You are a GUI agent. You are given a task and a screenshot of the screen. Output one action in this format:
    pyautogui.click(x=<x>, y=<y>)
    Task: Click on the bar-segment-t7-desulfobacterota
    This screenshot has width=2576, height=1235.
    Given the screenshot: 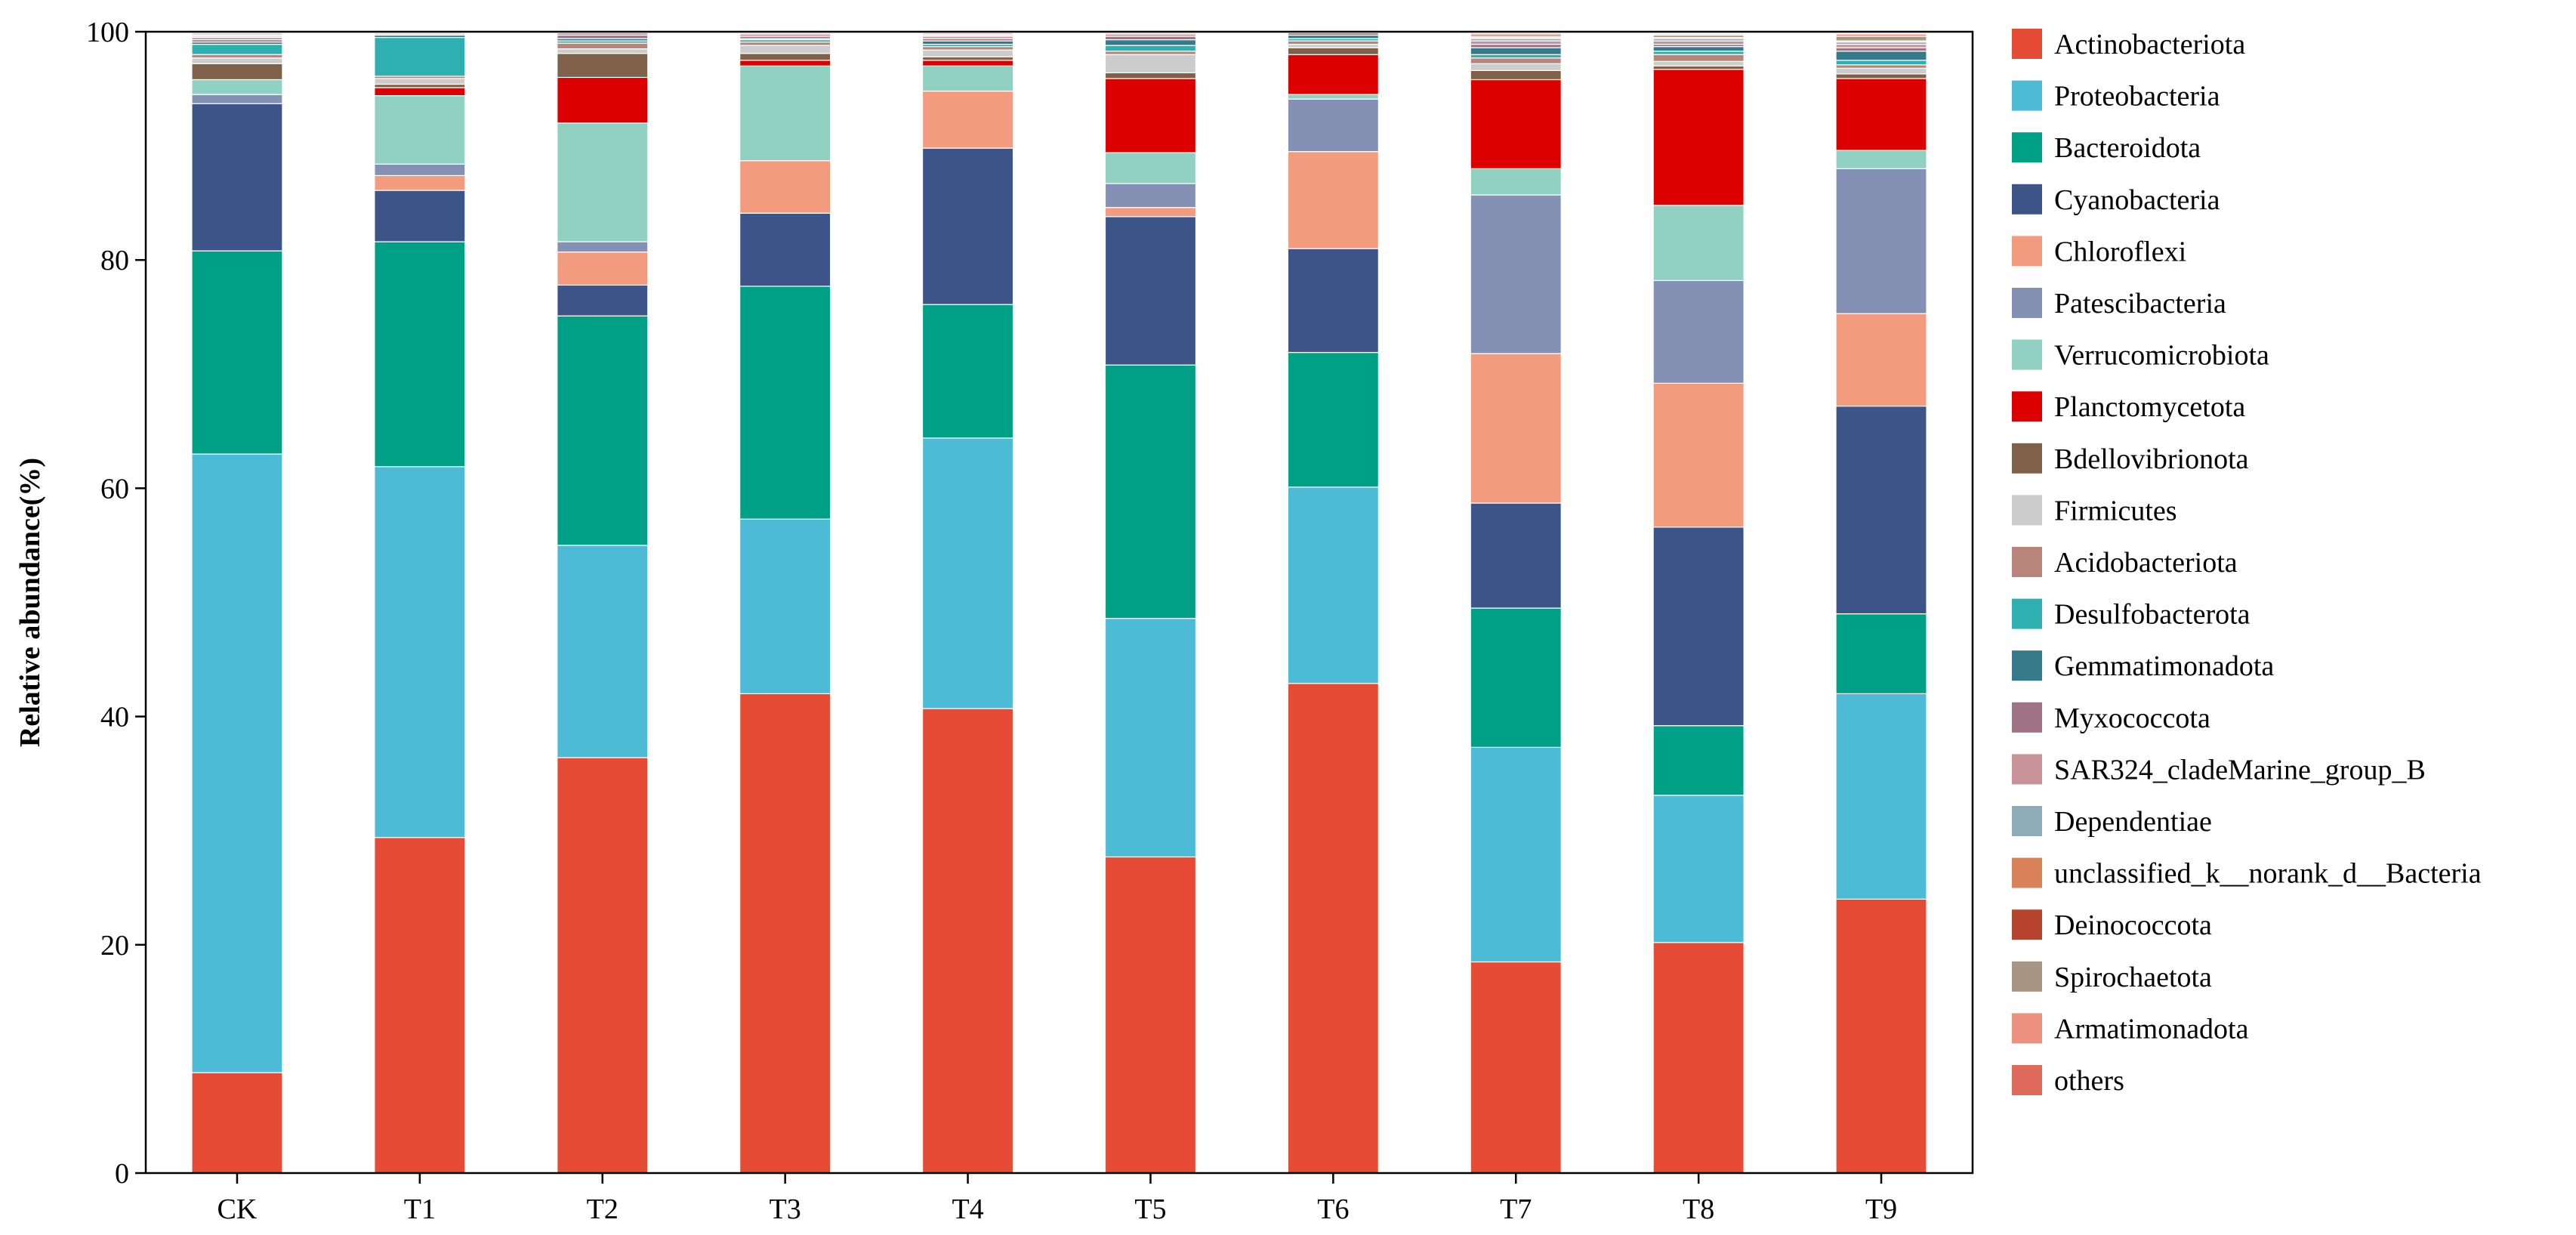 What is the action you would take?
    pyautogui.click(x=1516, y=56)
    